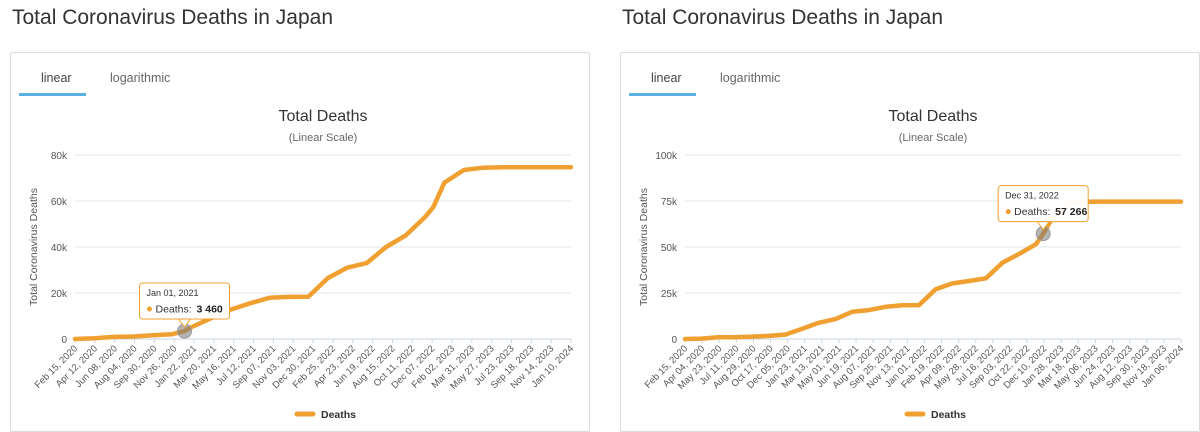 This screenshot has width=1200, height=432. Describe the element at coordinates (173, 293) in the screenshot. I see `tooltip-date: Jan 01, 2021` at that location.